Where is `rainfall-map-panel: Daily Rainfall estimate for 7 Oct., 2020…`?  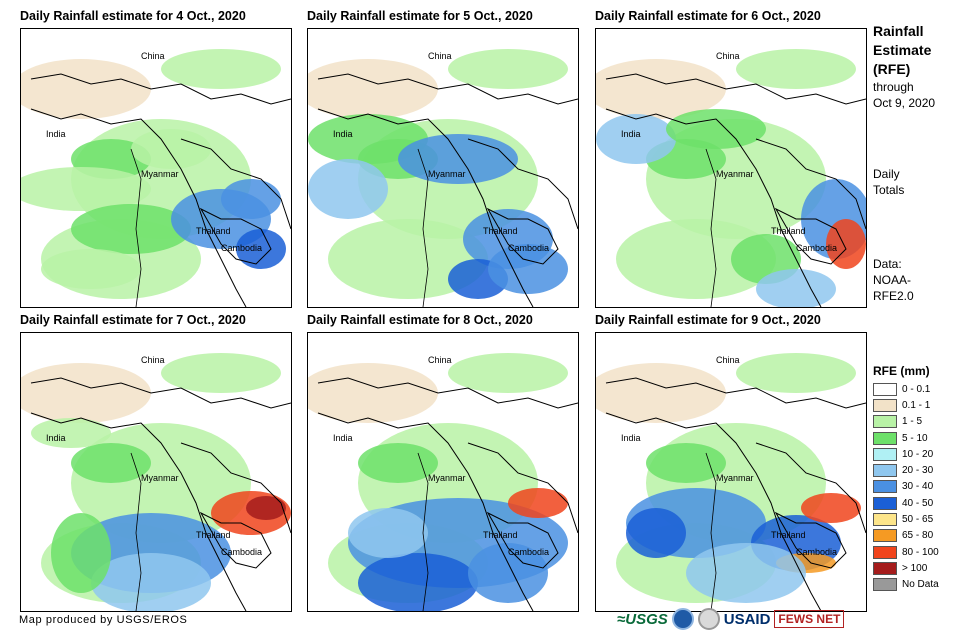 rainfall-map-panel: Daily Rainfall estimate for 7 Oct., 2020… is located at coordinates (156, 461).